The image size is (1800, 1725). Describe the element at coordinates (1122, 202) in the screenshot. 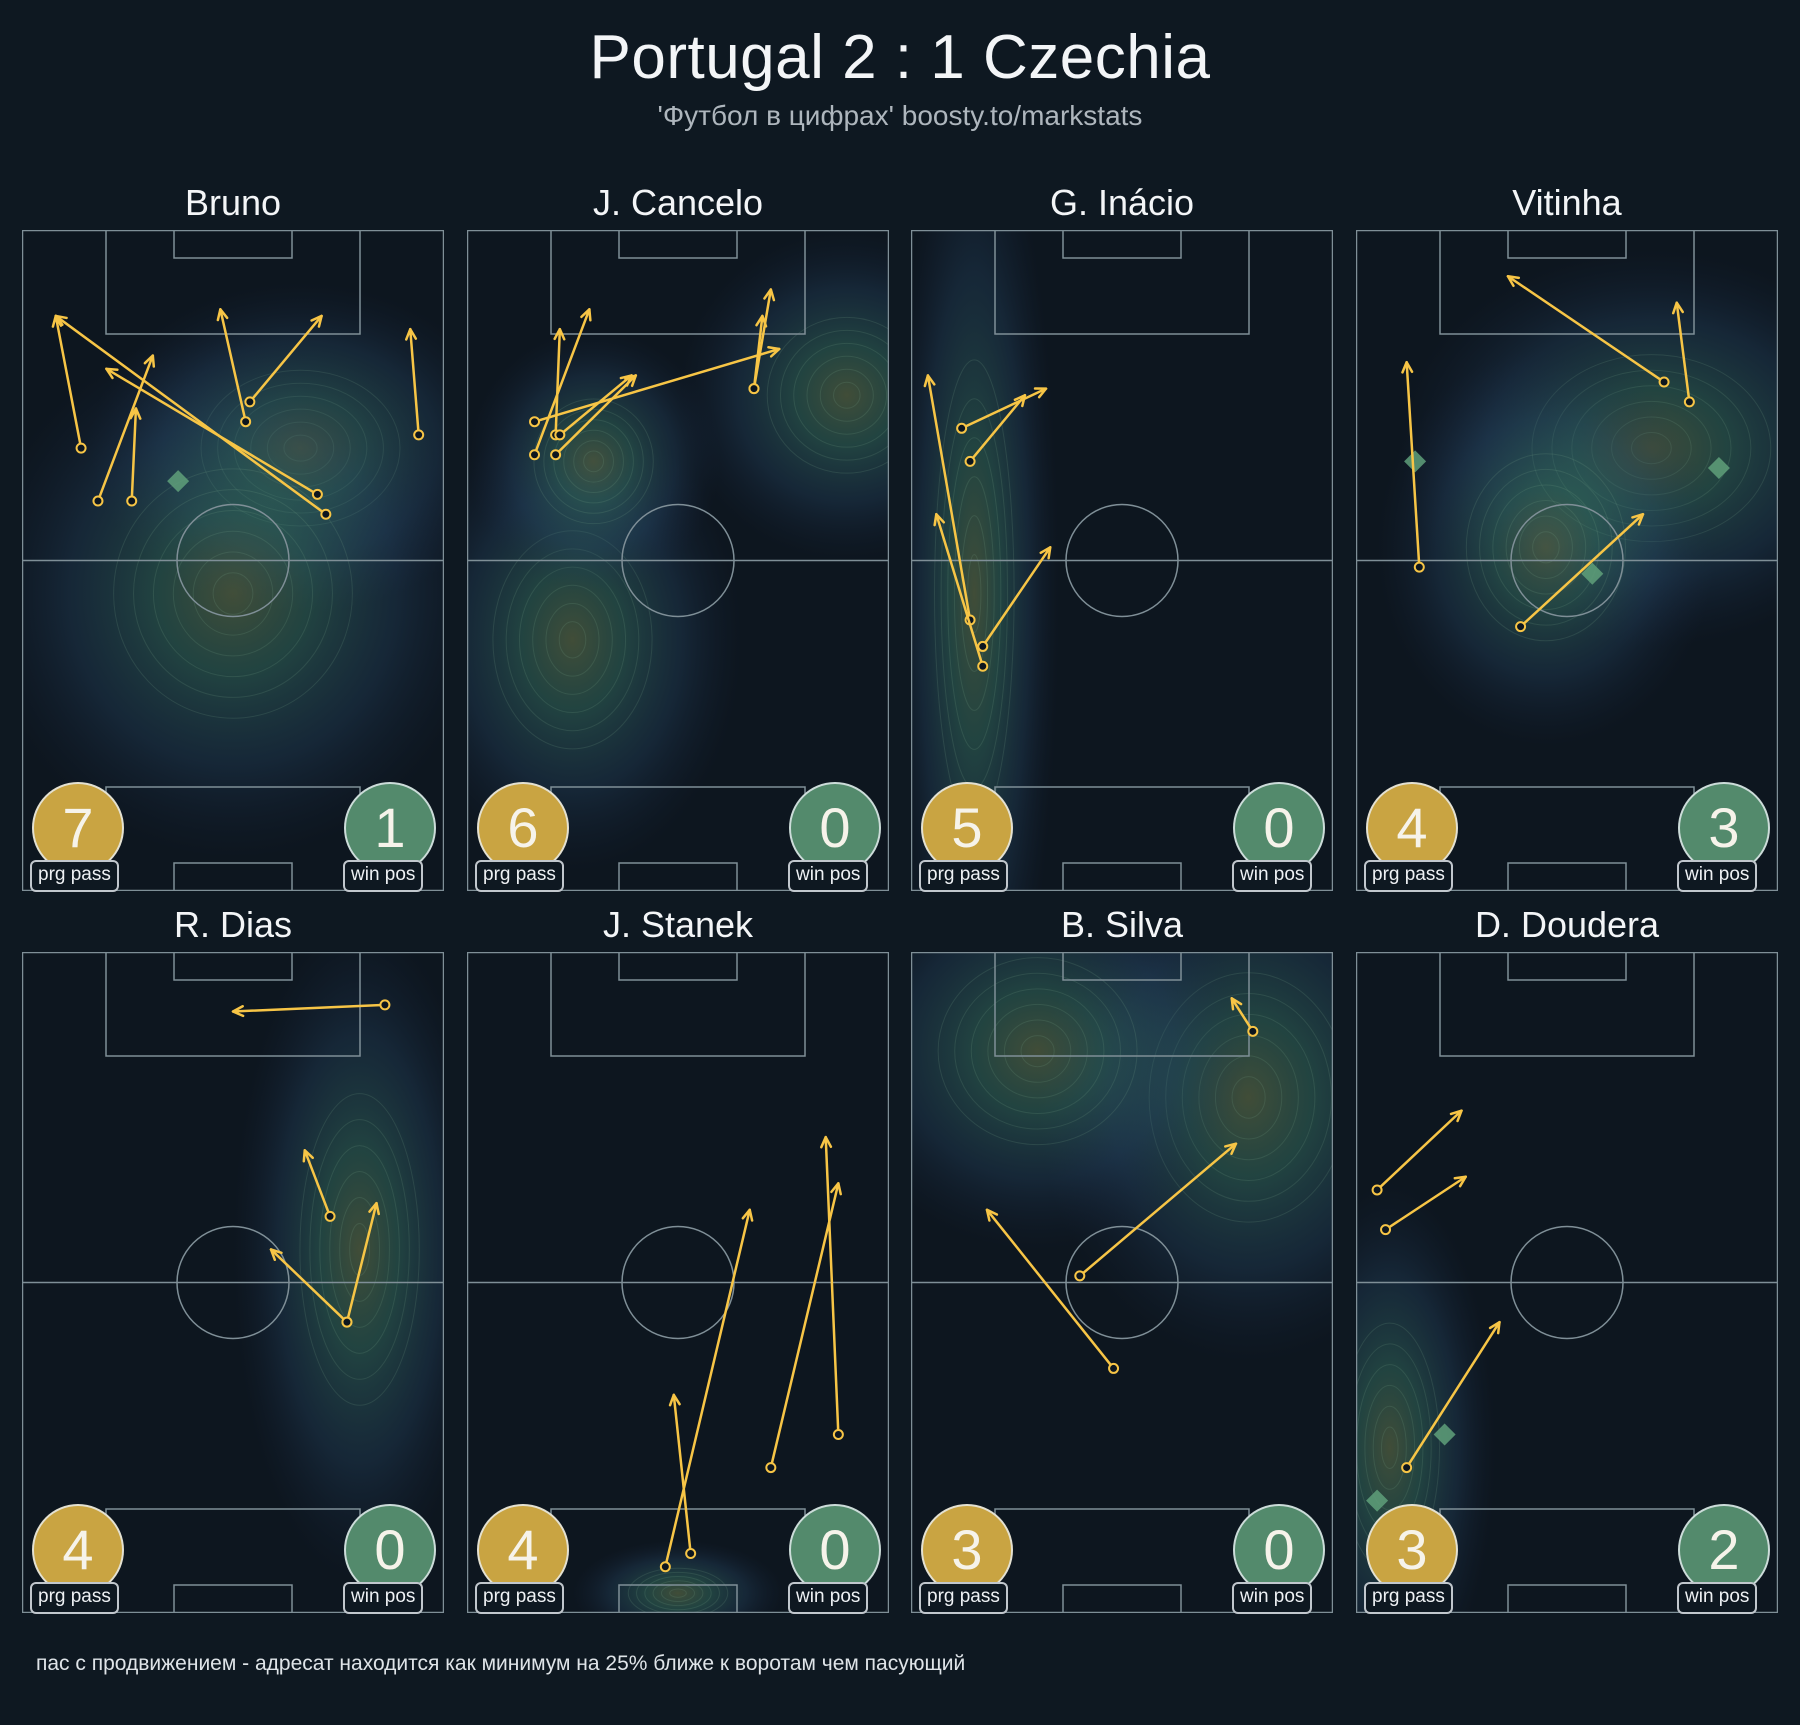

I see `player-name: G. Inácio` at that location.